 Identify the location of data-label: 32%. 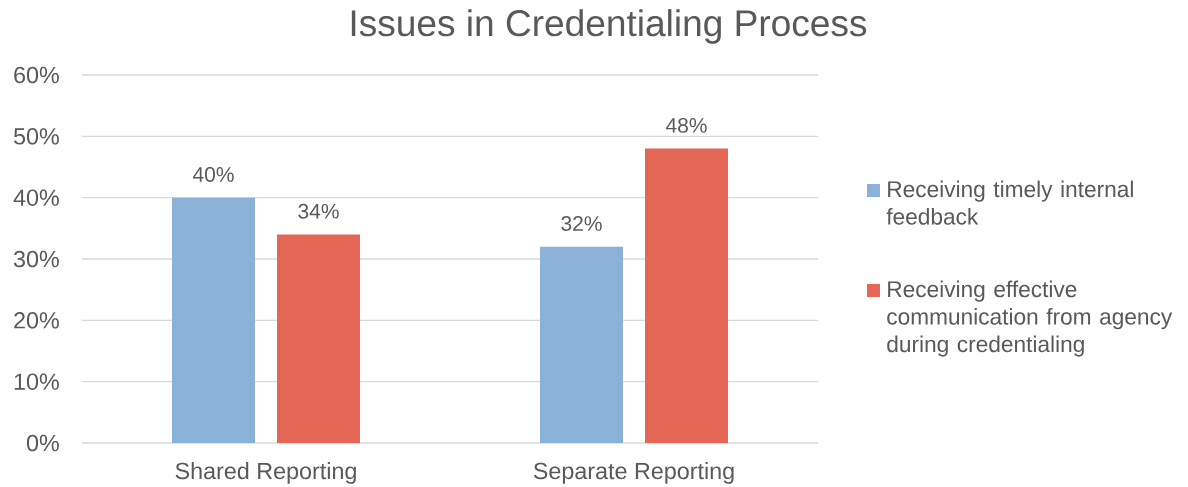
(581, 223).